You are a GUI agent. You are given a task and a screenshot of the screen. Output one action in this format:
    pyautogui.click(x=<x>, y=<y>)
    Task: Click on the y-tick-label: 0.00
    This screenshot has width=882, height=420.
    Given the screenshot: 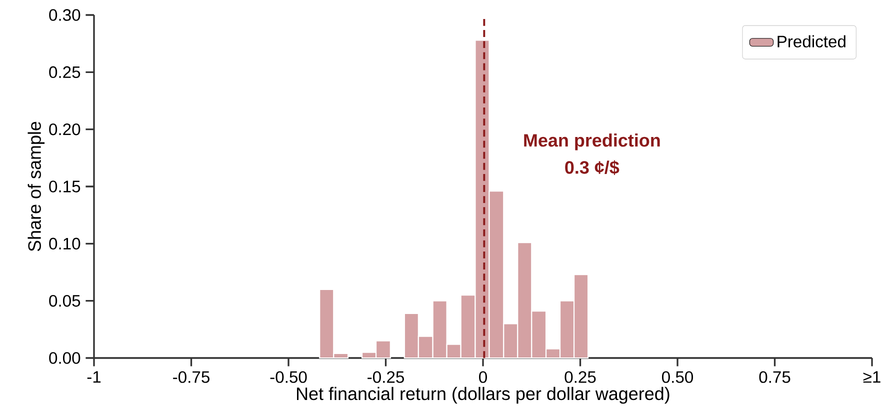 What is the action you would take?
    pyautogui.click(x=64, y=358)
    